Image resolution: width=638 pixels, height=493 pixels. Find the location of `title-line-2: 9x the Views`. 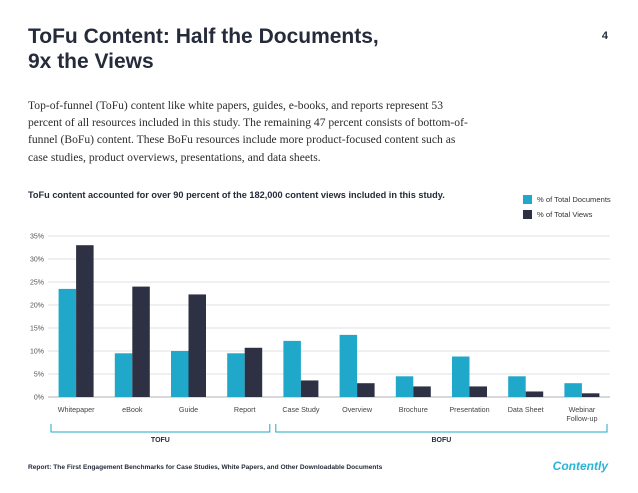

title-line-2: 9x the Views is located at coordinates (91, 61).